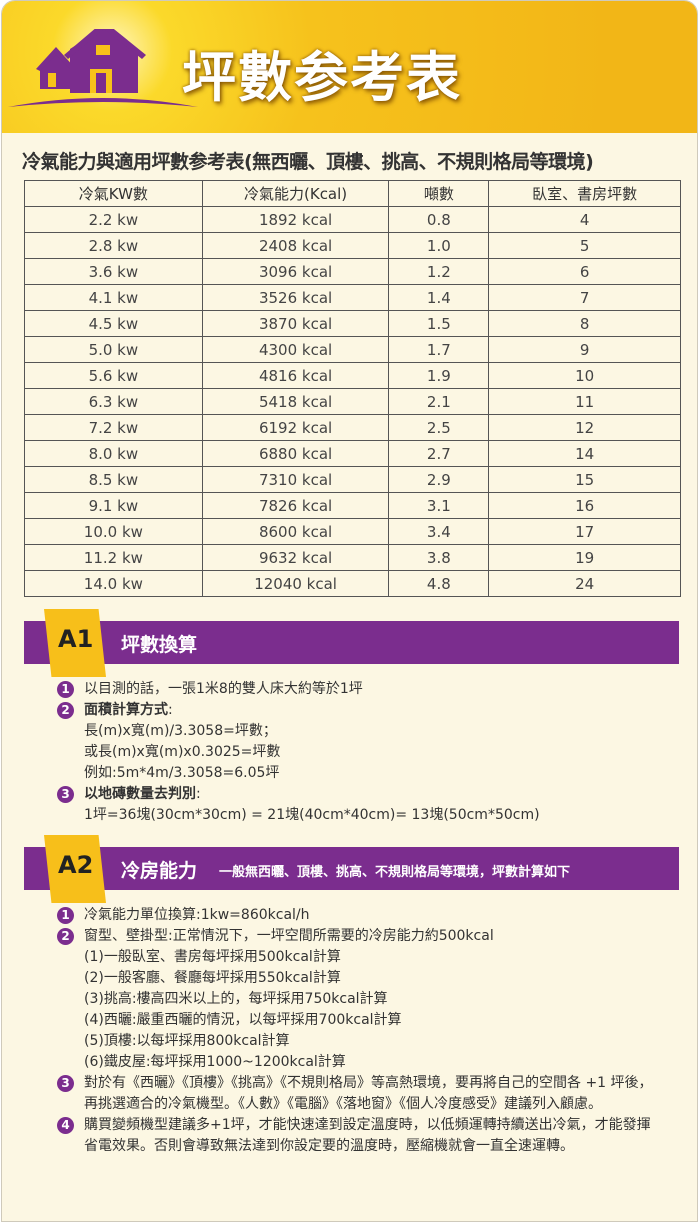 The width and height of the screenshot is (700, 1230). What do you see at coordinates (312, 794) in the screenshot?
I see `item-text: 以地磚數量去判別:` at bounding box center [312, 794].